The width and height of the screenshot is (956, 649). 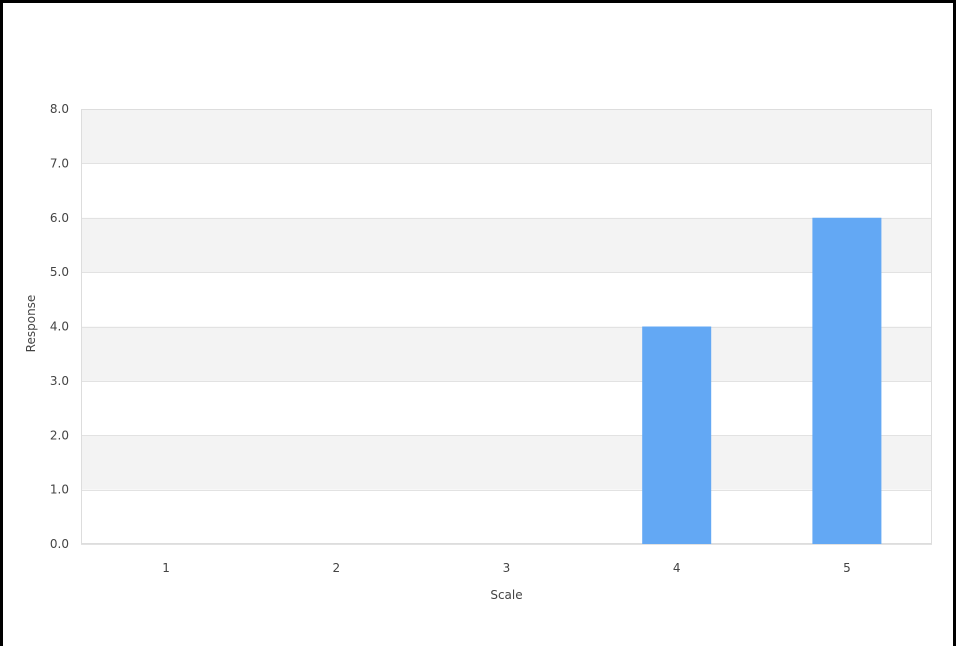 I want to click on y-tick-label: 1.0, so click(x=59, y=490).